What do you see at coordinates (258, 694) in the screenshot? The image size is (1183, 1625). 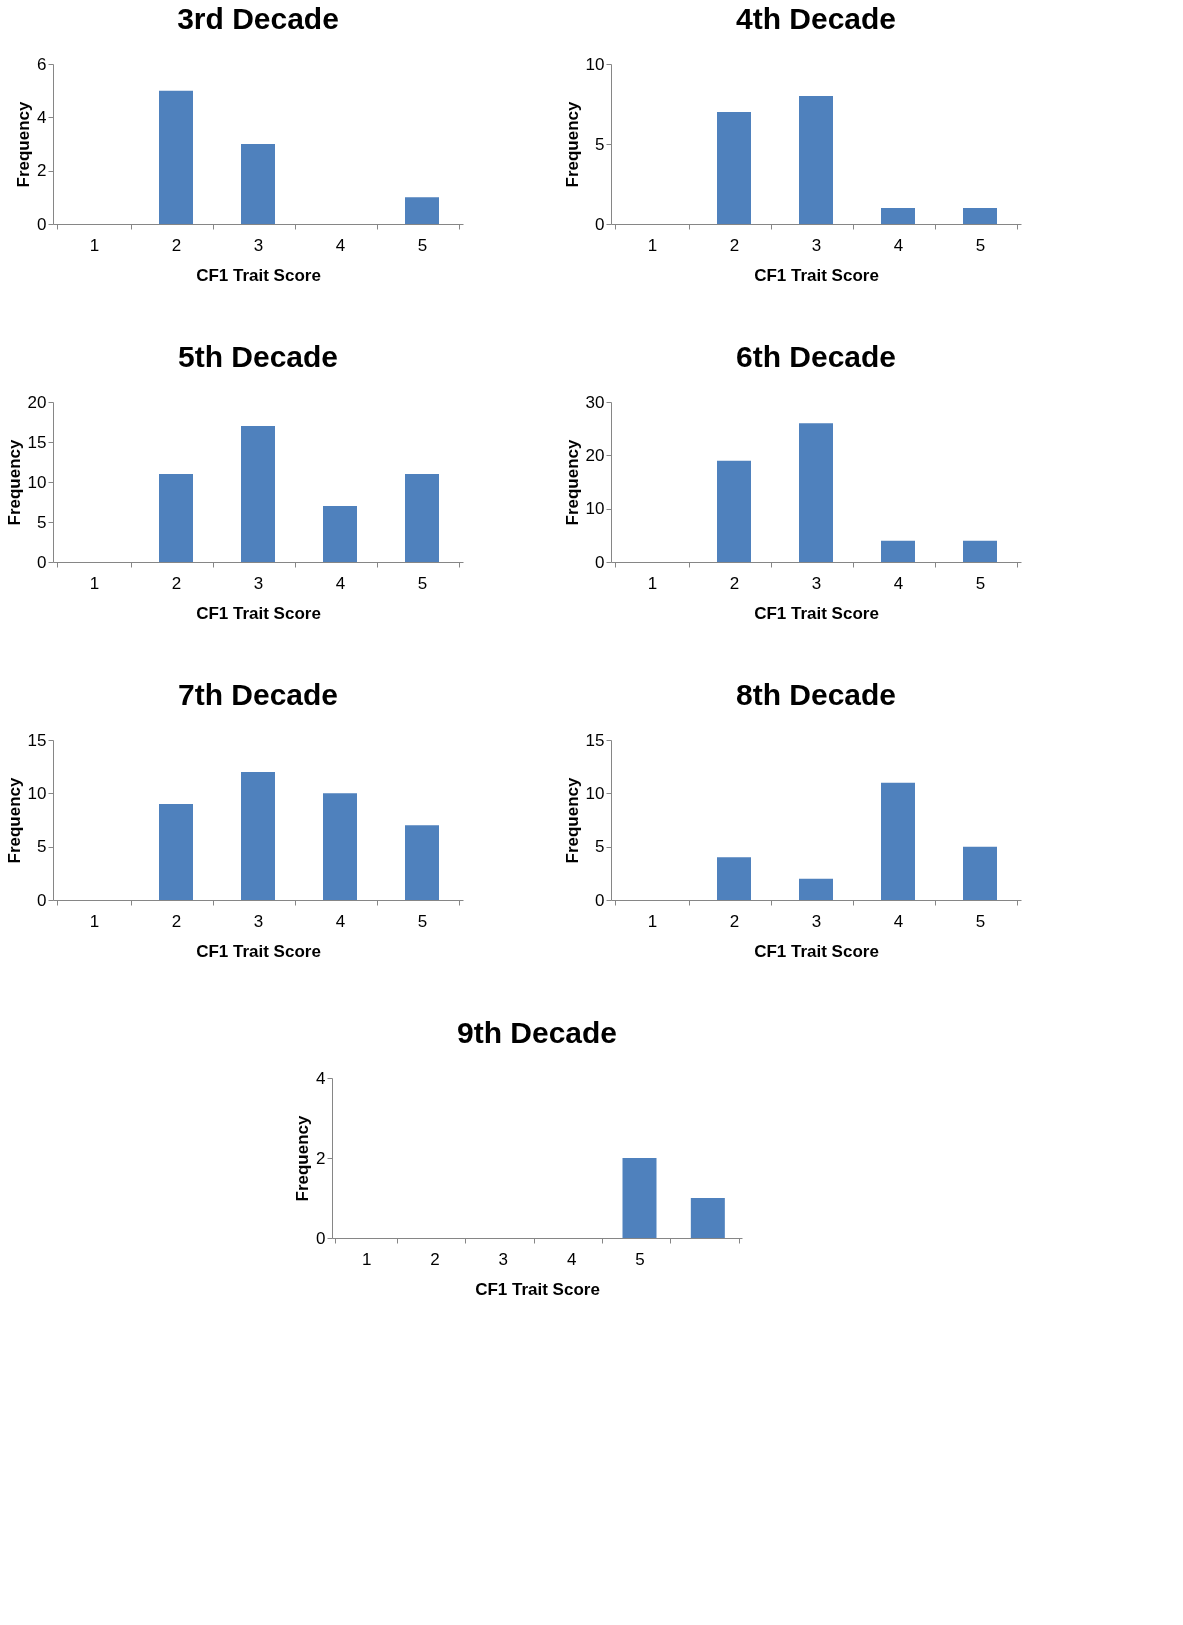 I see `chart-title: 7th Decade` at bounding box center [258, 694].